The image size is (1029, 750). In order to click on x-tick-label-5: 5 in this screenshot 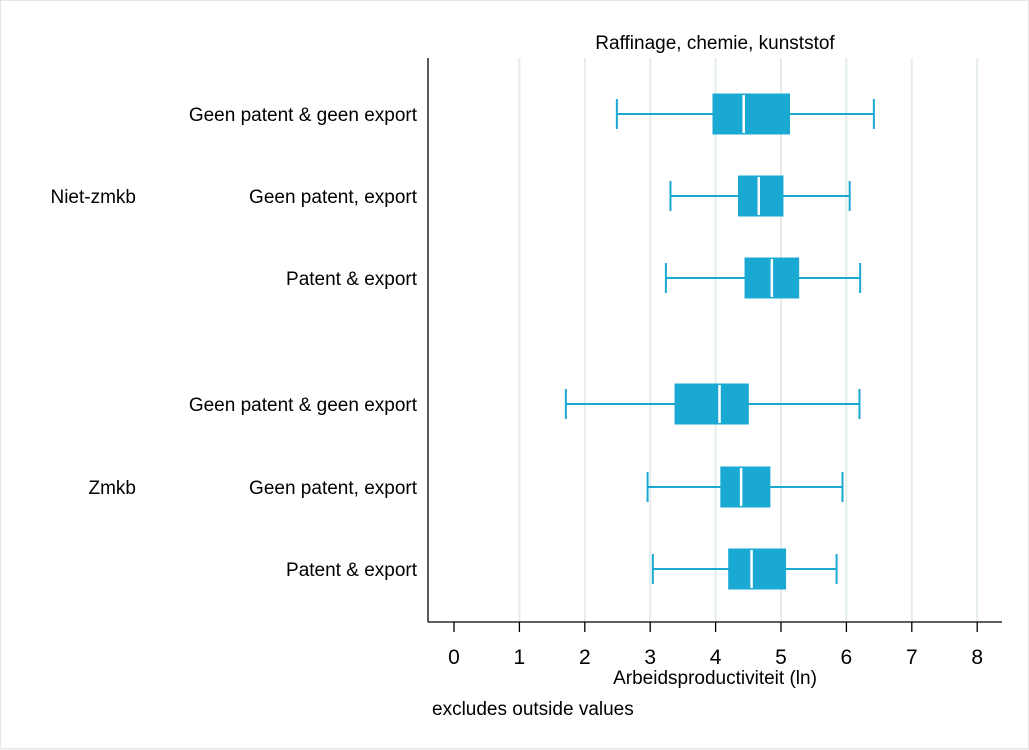, I will do `click(781, 657)`.